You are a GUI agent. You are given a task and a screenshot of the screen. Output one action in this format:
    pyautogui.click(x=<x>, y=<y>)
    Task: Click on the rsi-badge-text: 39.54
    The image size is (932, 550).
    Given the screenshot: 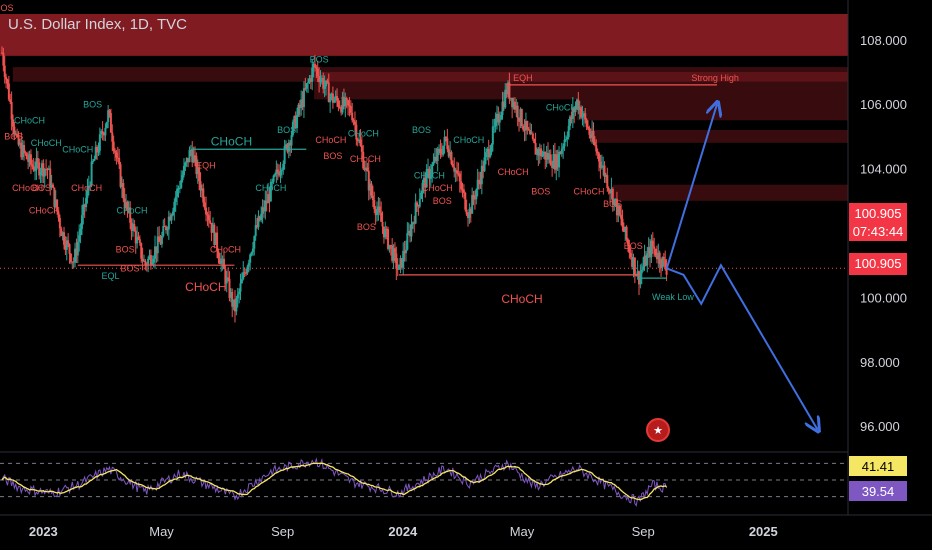 What is the action you would take?
    pyautogui.click(x=878, y=491)
    